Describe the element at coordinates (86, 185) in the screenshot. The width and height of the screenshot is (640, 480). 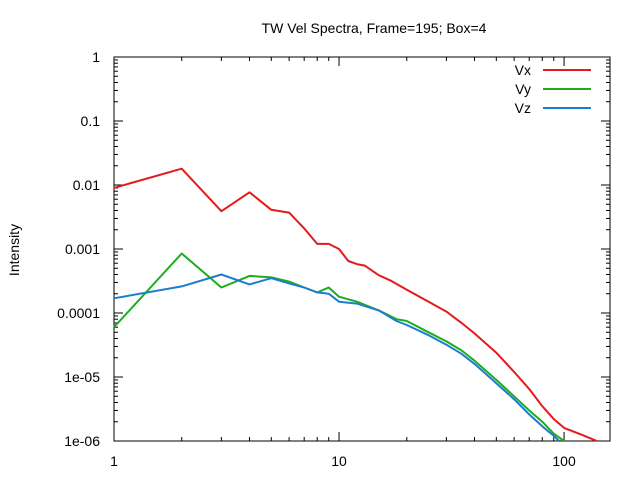
I see `y-tick-label: 0.01` at that location.